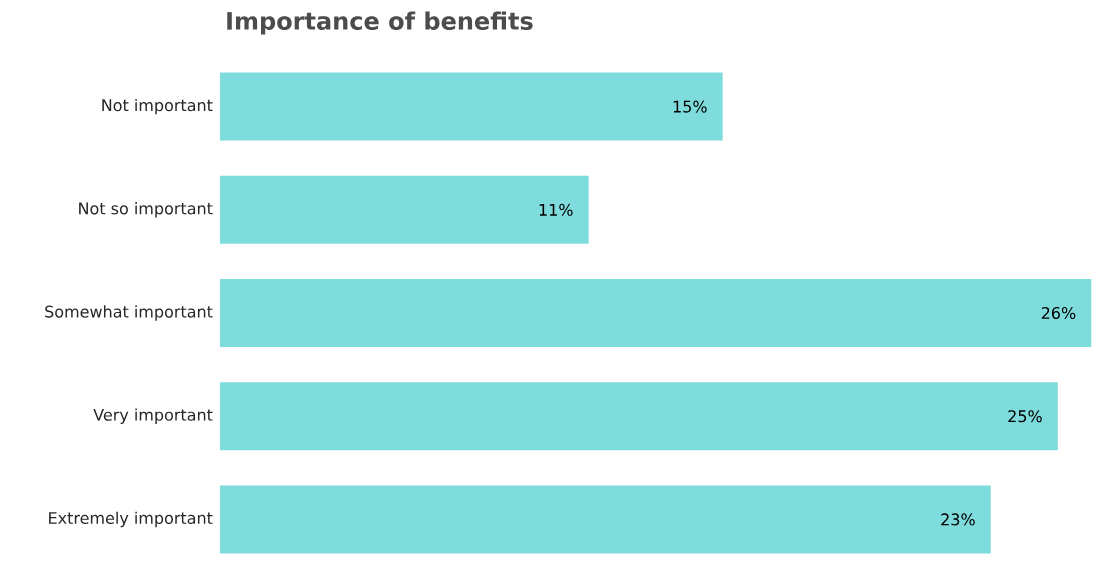 This screenshot has width=1108, height=575. What do you see at coordinates (1025, 416) in the screenshot?
I see `data-label: 25%` at bounding box center [1025, 416].